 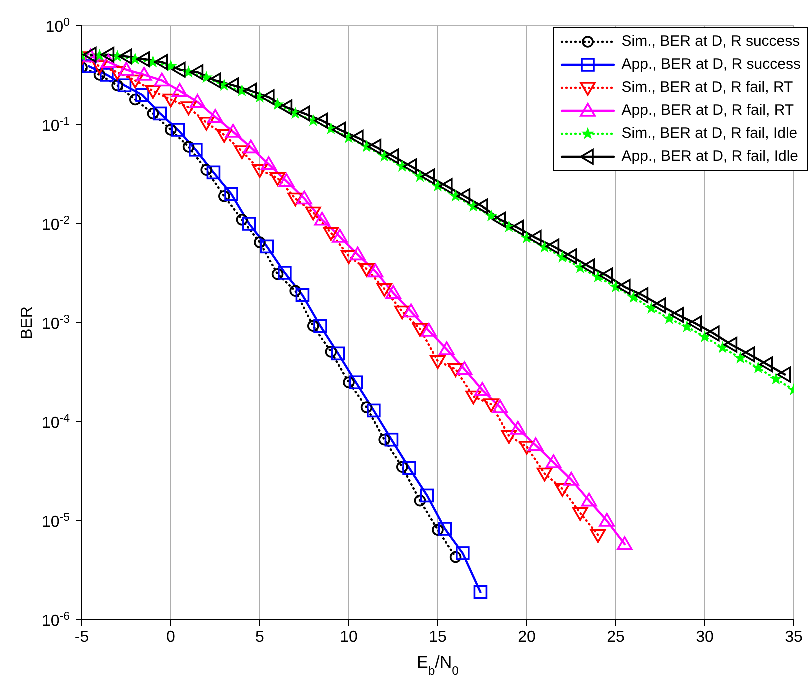 I want to click on y-tick-label: 10$^{-6}$, so click(x=56, y=620).